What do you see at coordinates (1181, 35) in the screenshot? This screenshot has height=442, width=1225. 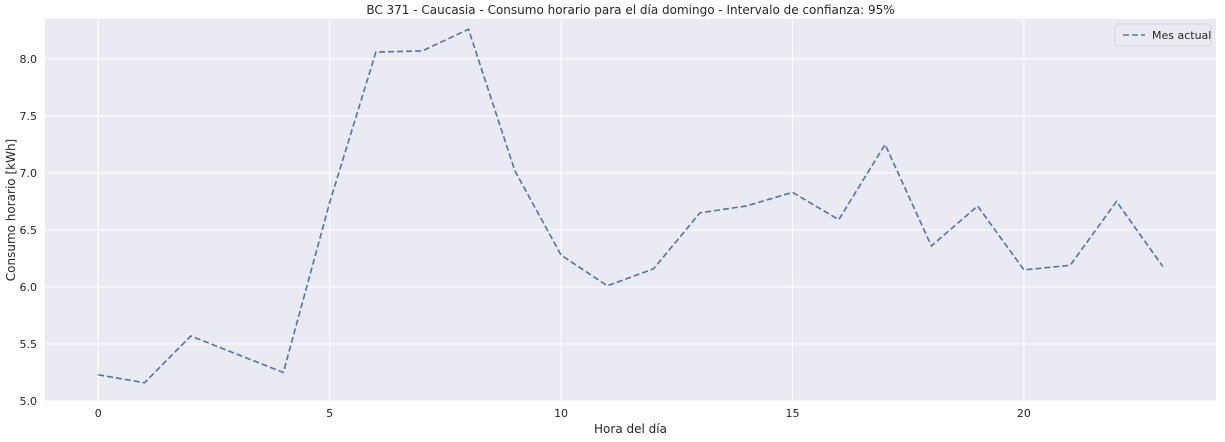 I see `legend-label-mes-actual: Mes actual` at bounding box center [1181, 35].